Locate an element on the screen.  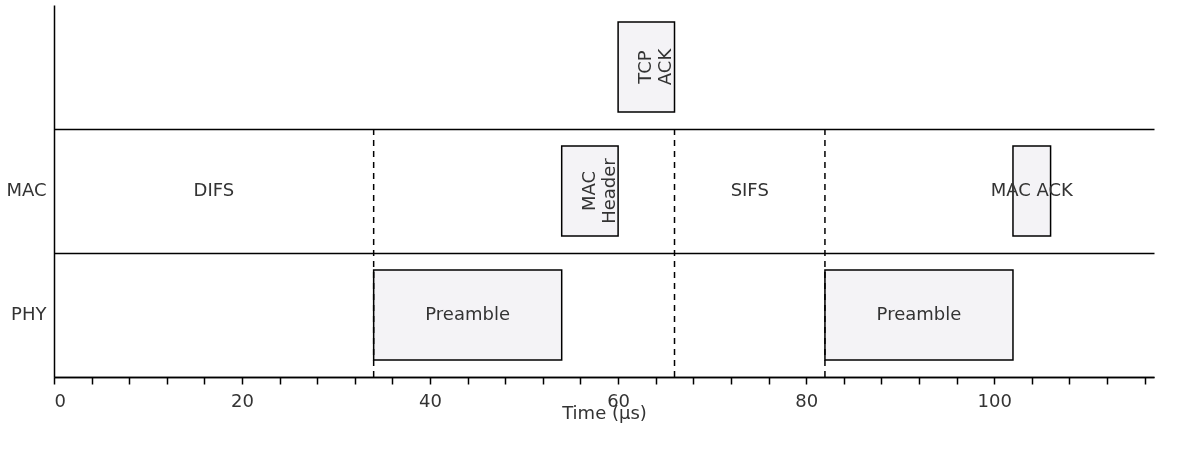
x-tick-label: 100 is located at coordinates (994, 400).